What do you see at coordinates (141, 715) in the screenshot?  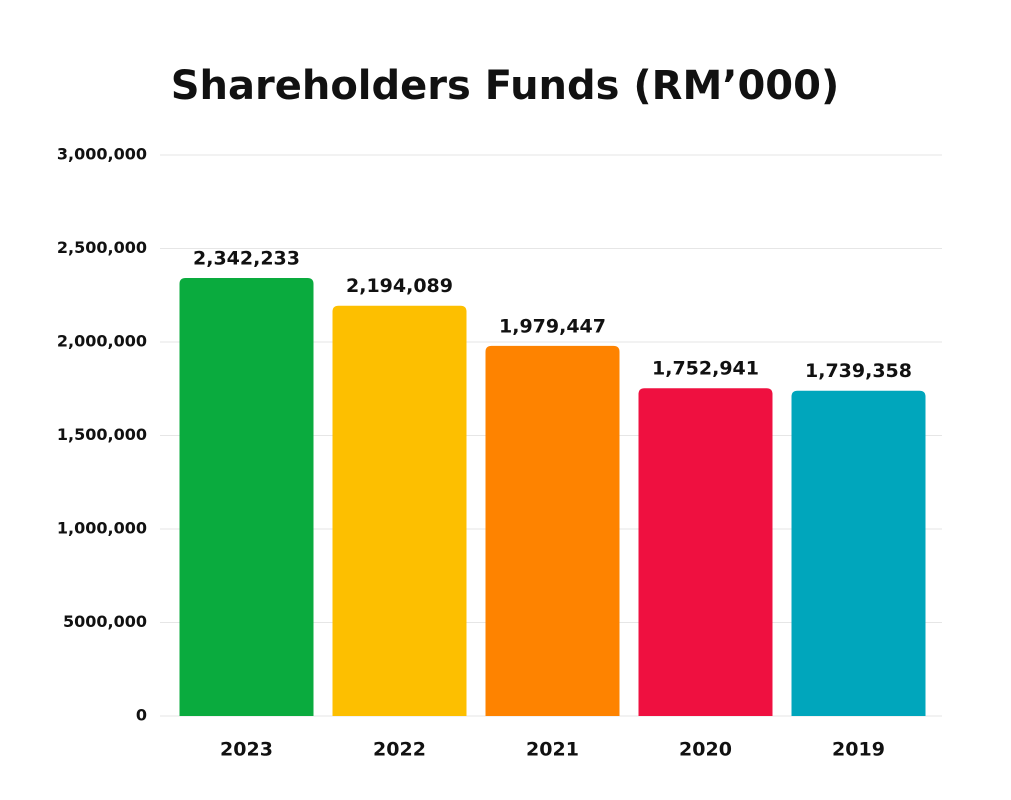 I see `y-tick-label: 0` at bounding box center [141, 715].